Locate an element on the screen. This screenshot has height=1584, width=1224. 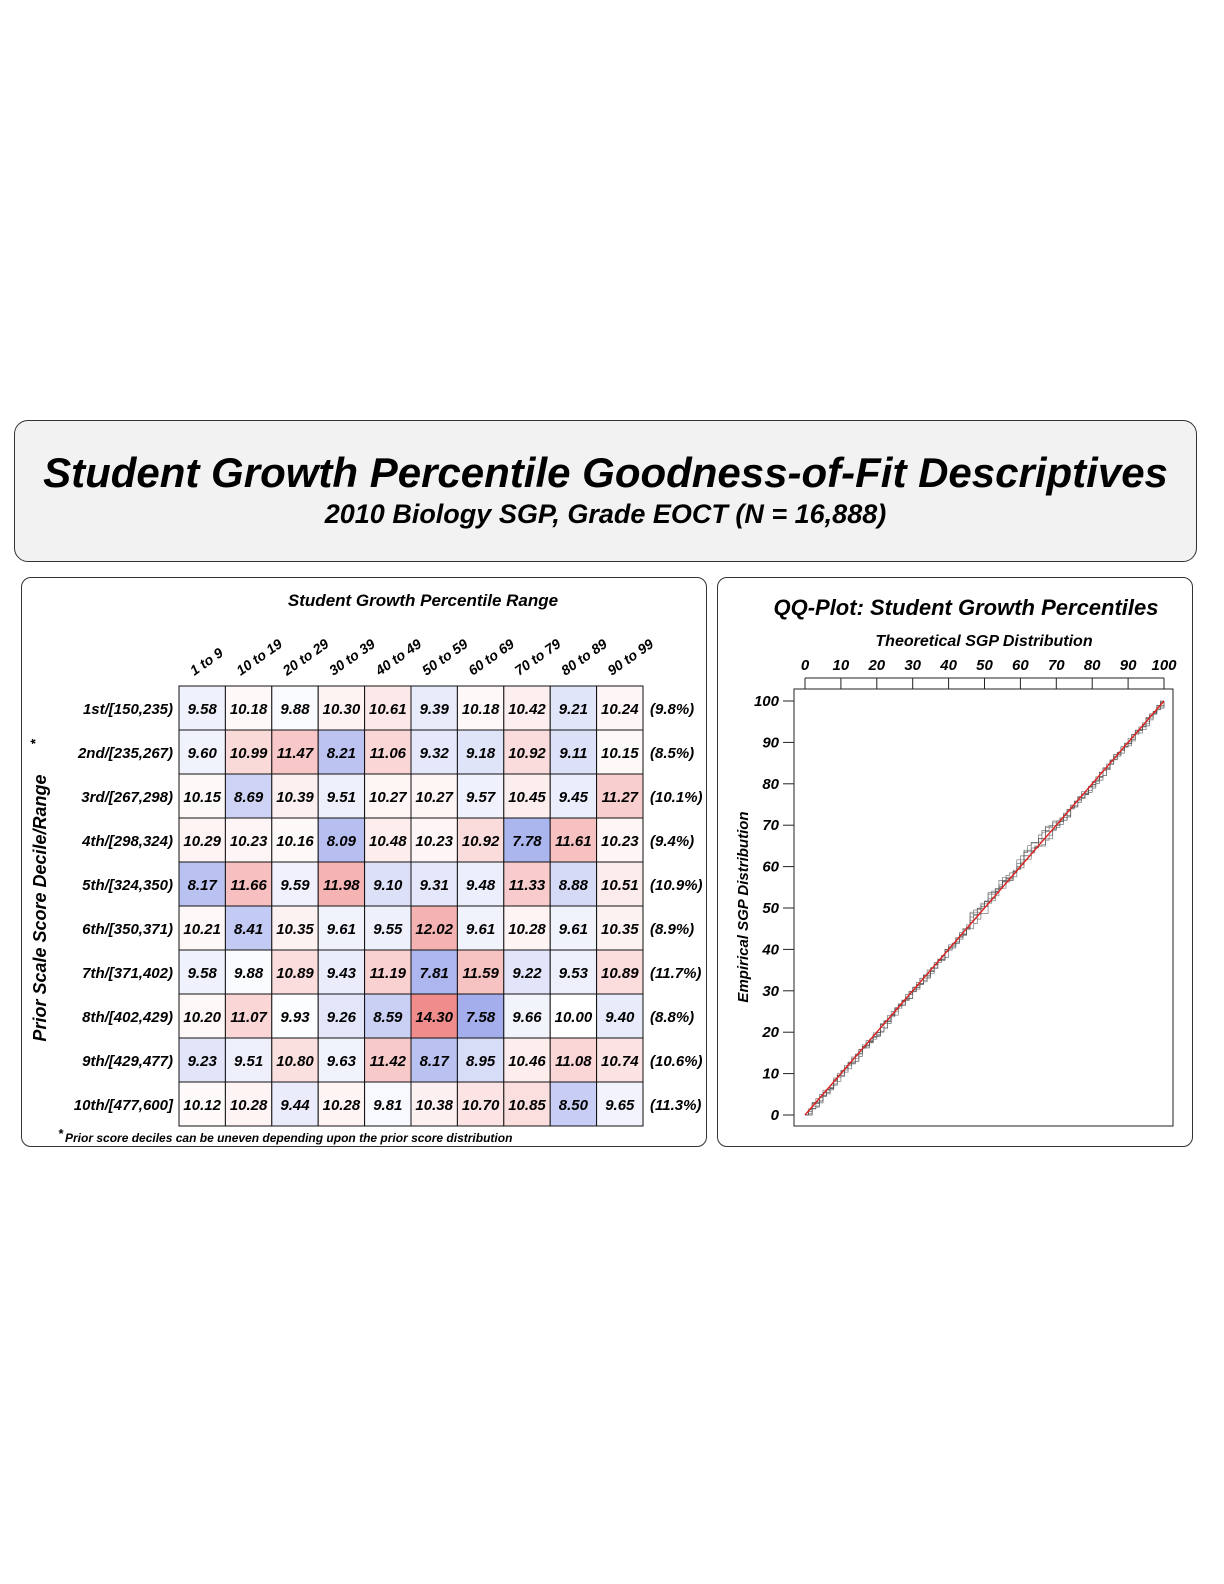
cell-value: 10.80 is located at coordinates (295, 1061).